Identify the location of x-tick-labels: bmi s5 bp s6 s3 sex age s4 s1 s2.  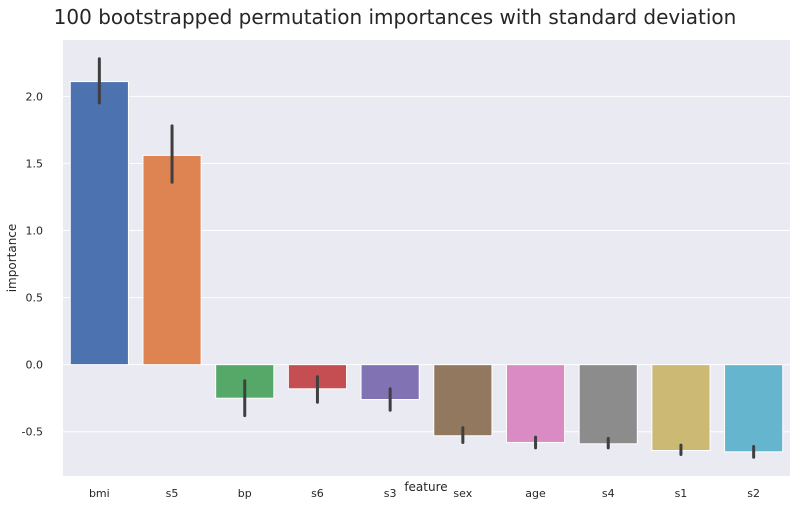
(424, 493).